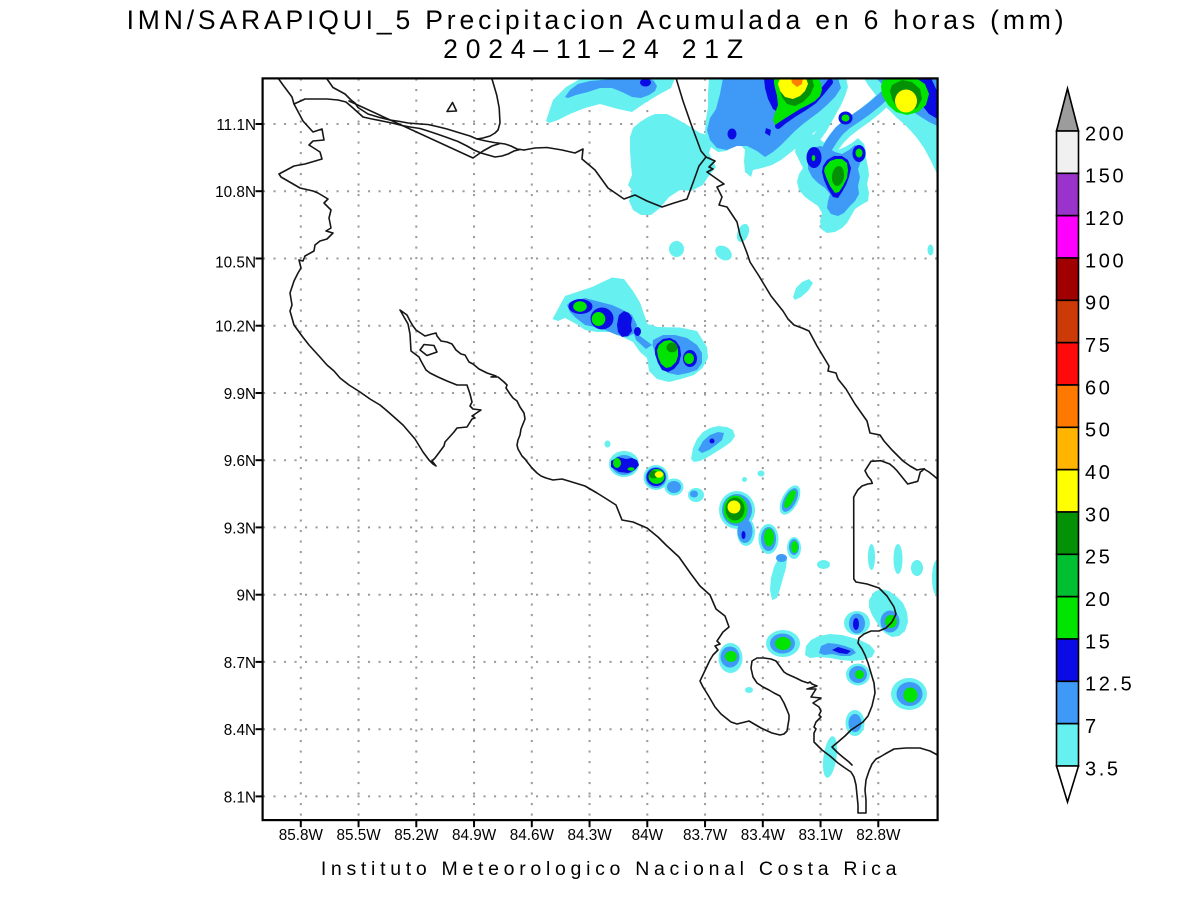  What do you see at coordinates (474, 835) in the screenshot?
I see `svg-text: 84.9W` at bounding box center [474, 835].